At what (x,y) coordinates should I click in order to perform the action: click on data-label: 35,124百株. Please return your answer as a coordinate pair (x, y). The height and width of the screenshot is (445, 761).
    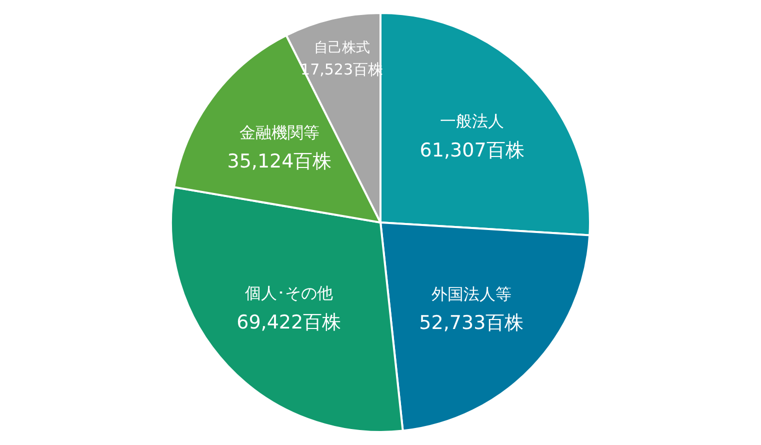
    Looking at the image, I should click on (279, 161).